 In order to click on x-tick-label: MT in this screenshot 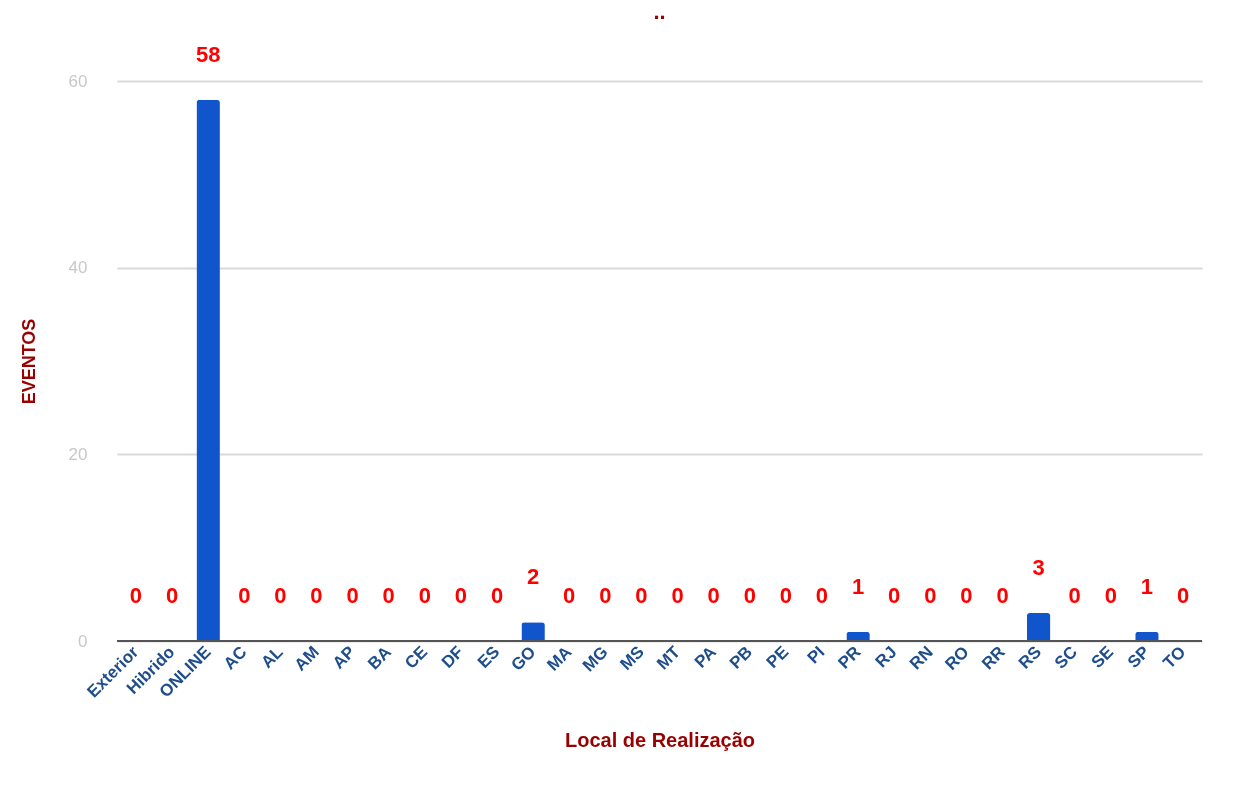, I will do `click(669, 657)`.